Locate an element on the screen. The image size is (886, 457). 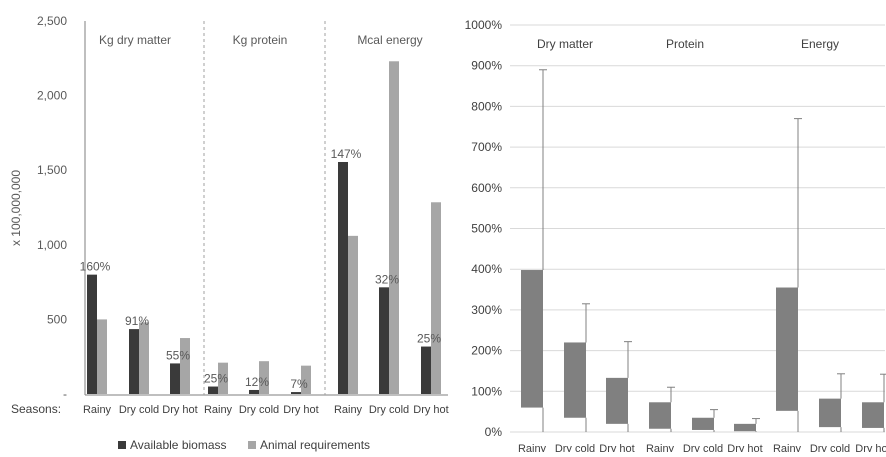
y-tick-label: 200% is located at coordinates (486, 351).